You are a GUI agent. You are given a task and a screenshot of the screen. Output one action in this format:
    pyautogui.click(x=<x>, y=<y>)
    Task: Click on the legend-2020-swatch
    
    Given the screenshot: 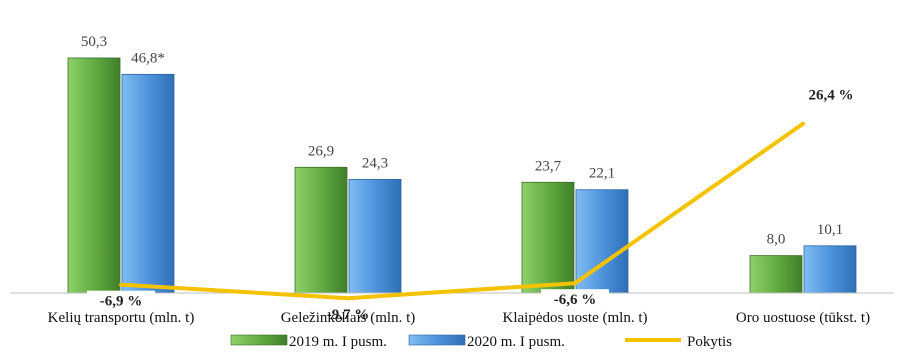 What is the action you would take?
    pyautogui.click(x=437, y=340)
    